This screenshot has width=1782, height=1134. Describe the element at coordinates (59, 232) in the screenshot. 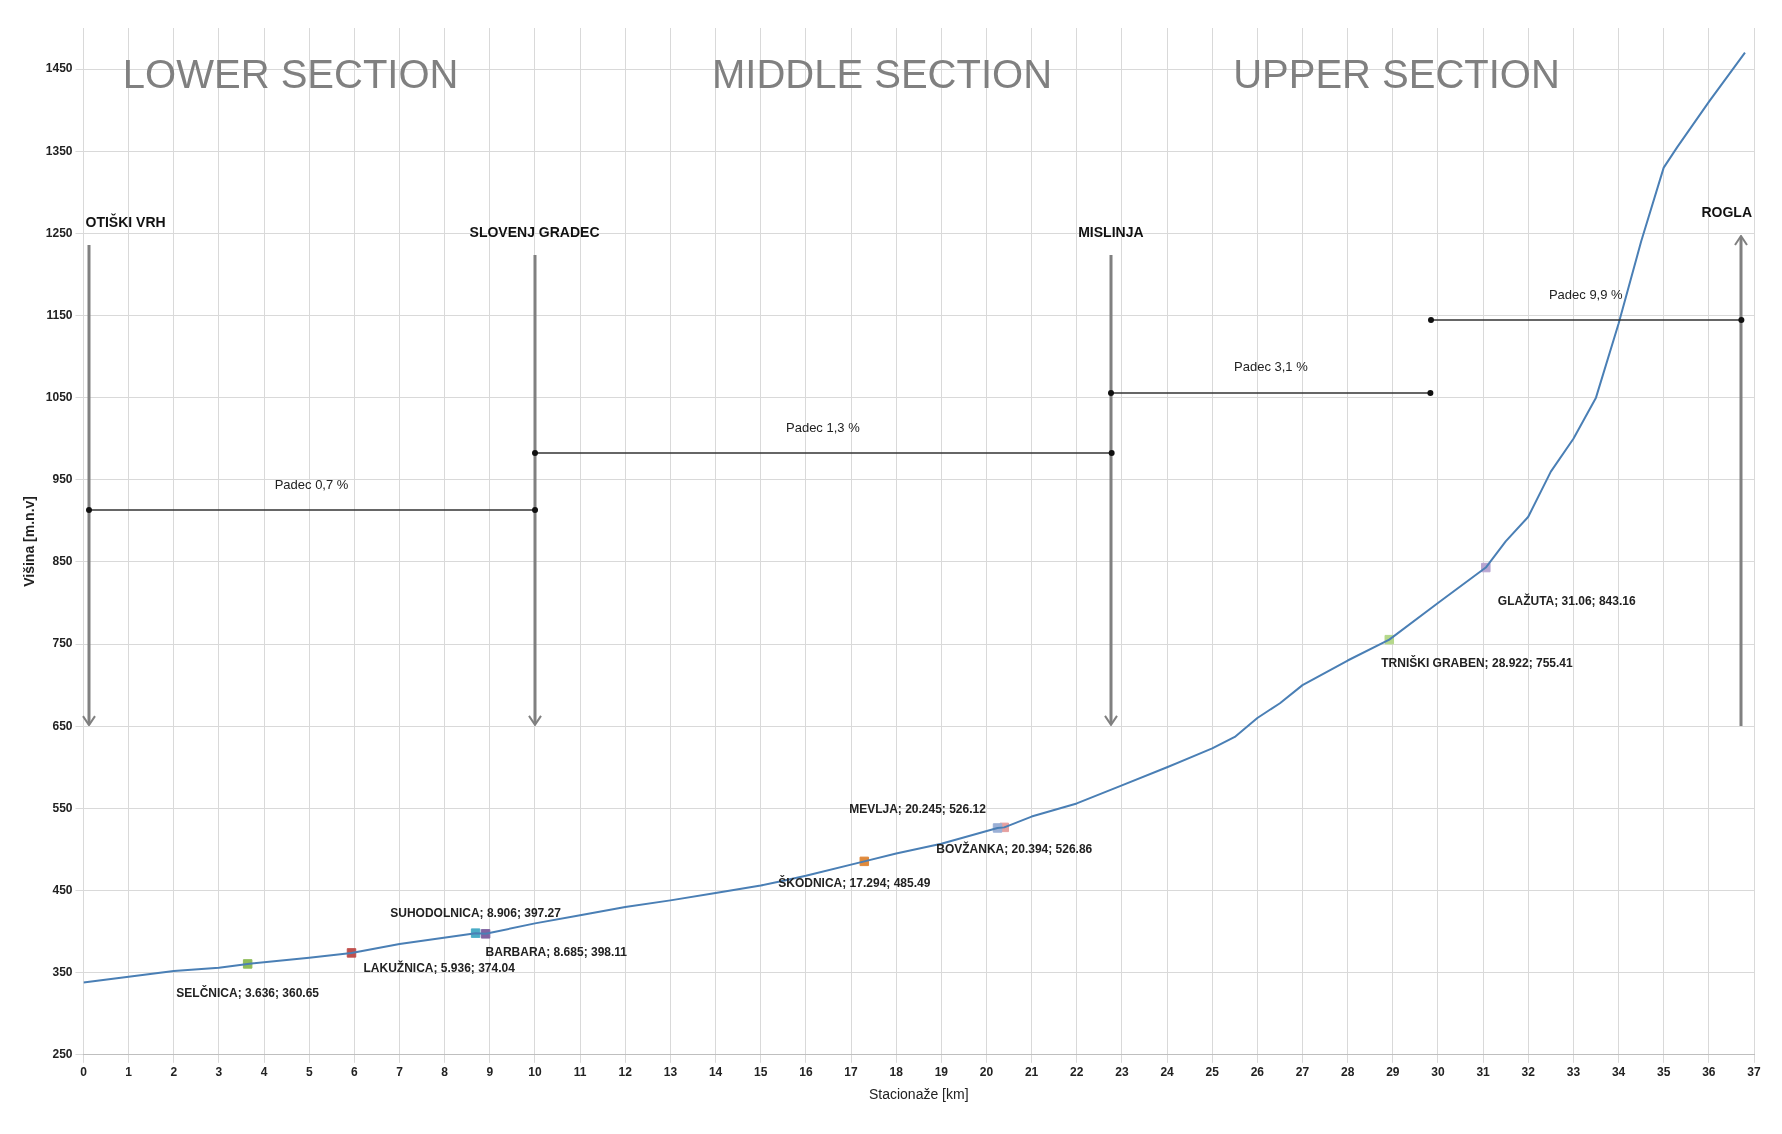

I see `y-tick-label: 1250` at that location.